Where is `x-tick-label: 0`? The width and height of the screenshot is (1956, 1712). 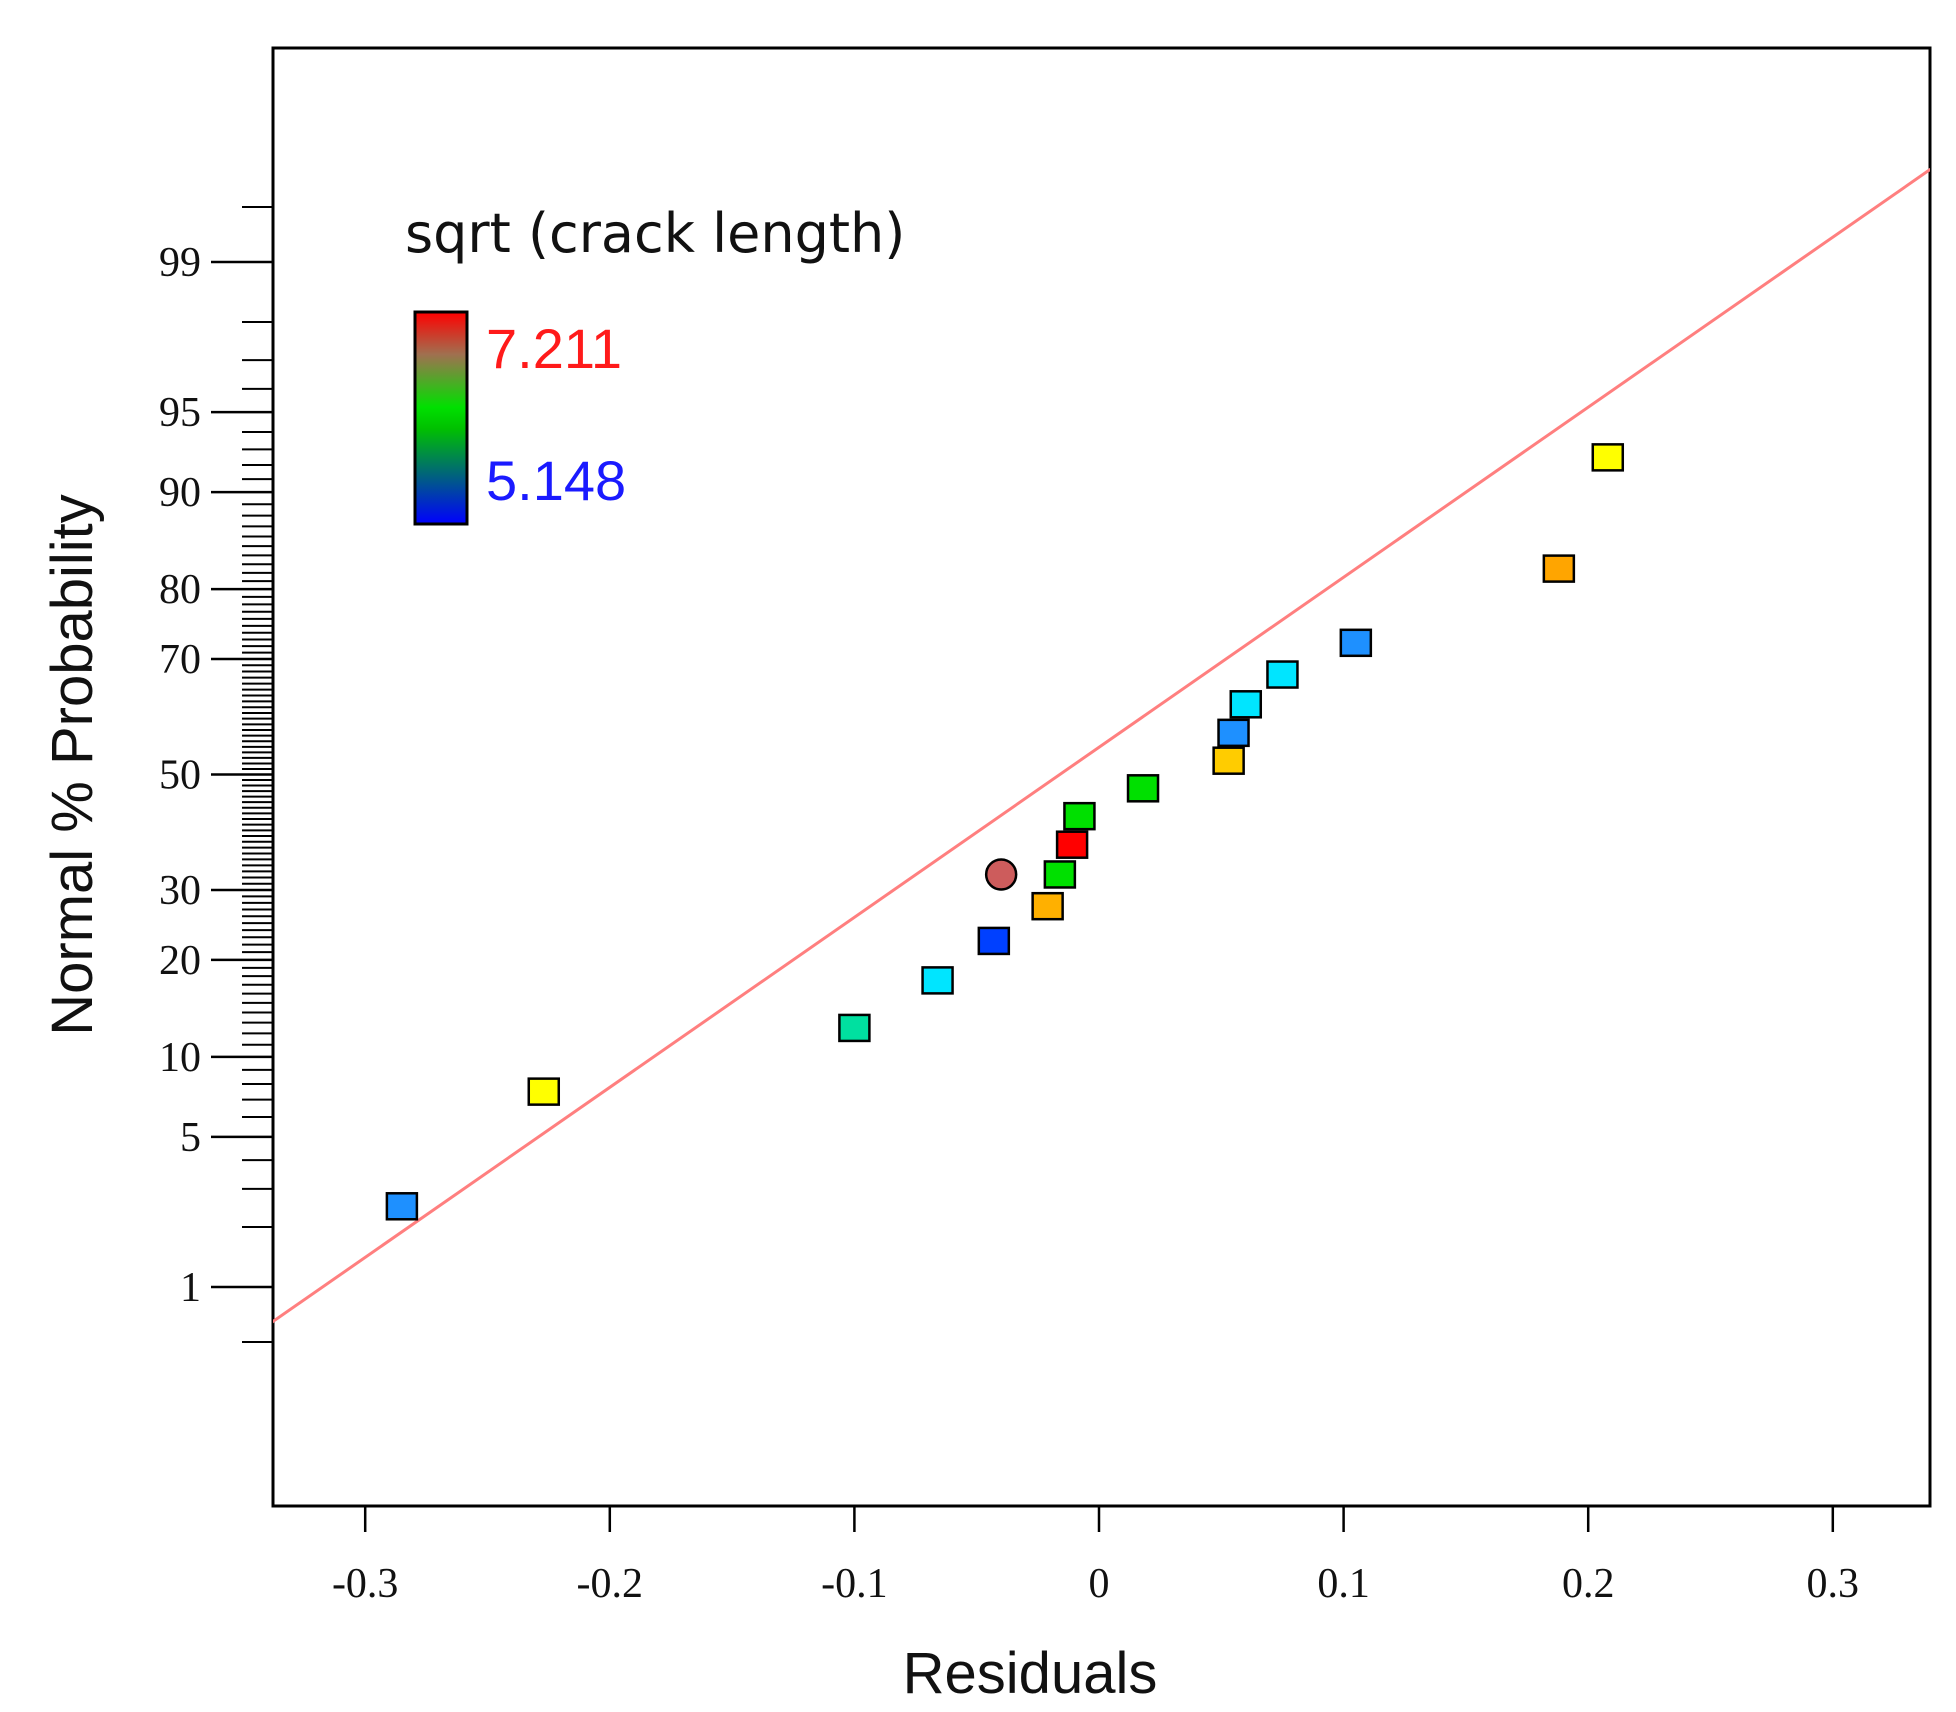
x-tick-label: 0 is located at coordinates (1099, 1584).